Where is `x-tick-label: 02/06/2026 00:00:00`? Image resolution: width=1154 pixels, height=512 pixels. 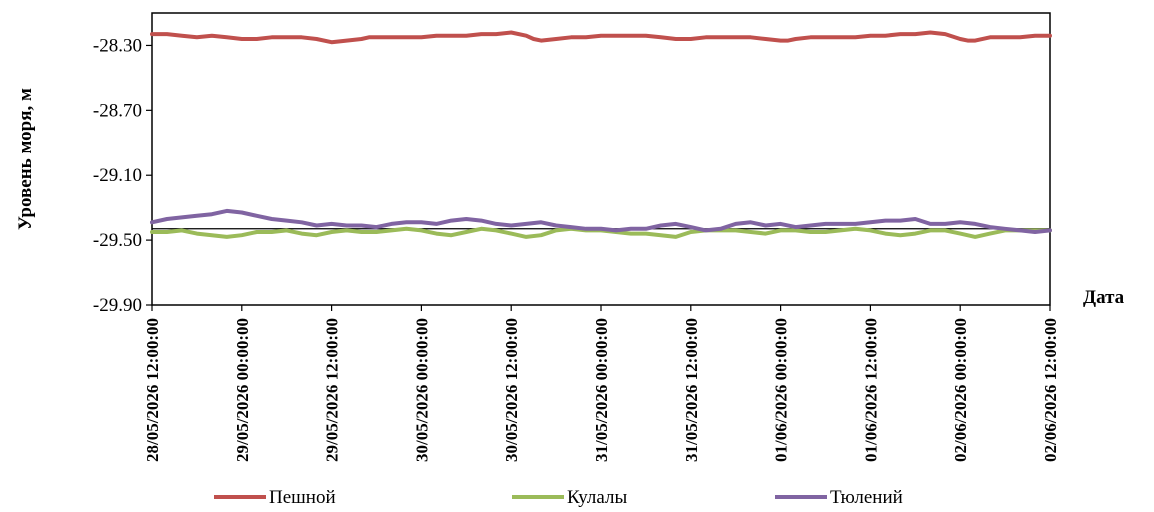
x-tick-label: 02/06/2026 00:00:00 is located at coordinates (960, 390).